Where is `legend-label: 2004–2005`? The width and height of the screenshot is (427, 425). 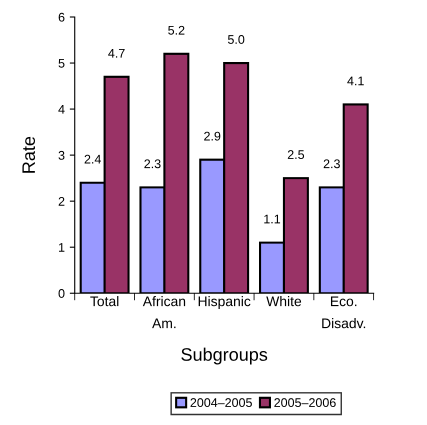
legend-label: 2004–2005 is located at coordinates (221, 403).